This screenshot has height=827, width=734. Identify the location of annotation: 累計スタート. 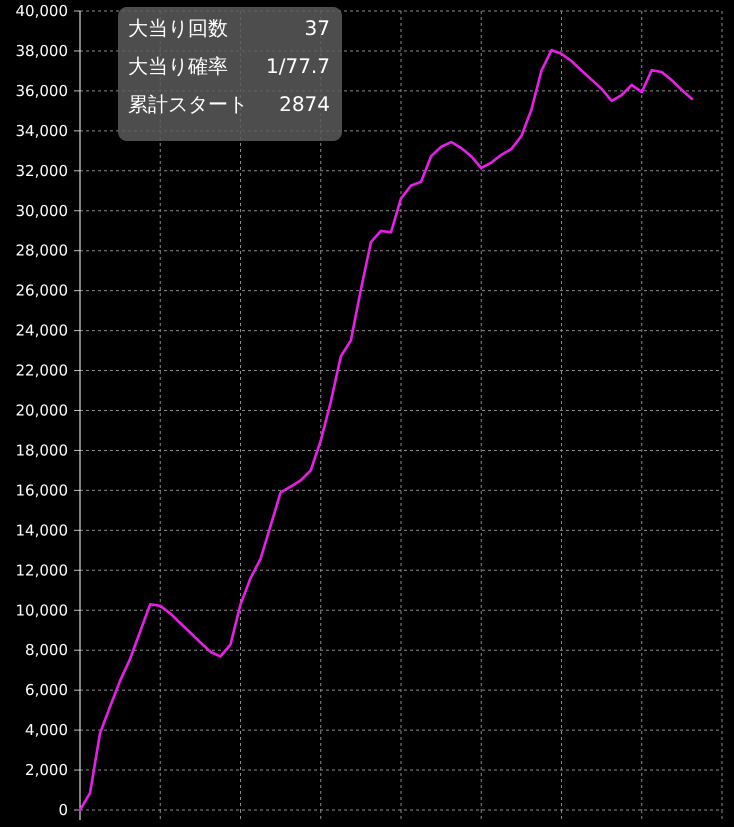
(188, 104).